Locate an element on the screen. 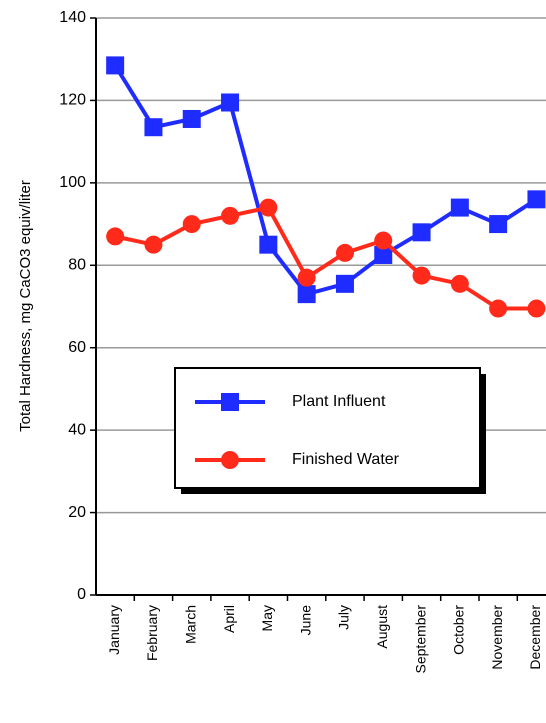 The width and height of the screenshot is (546, 723). x-tick-label: April is located at coordinates (229, 619).